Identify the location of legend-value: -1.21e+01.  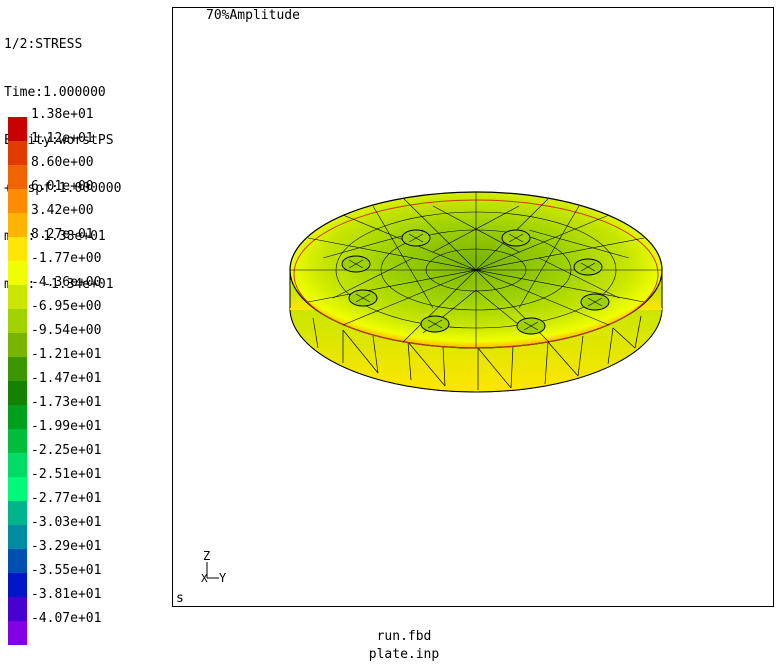
(66, 354).